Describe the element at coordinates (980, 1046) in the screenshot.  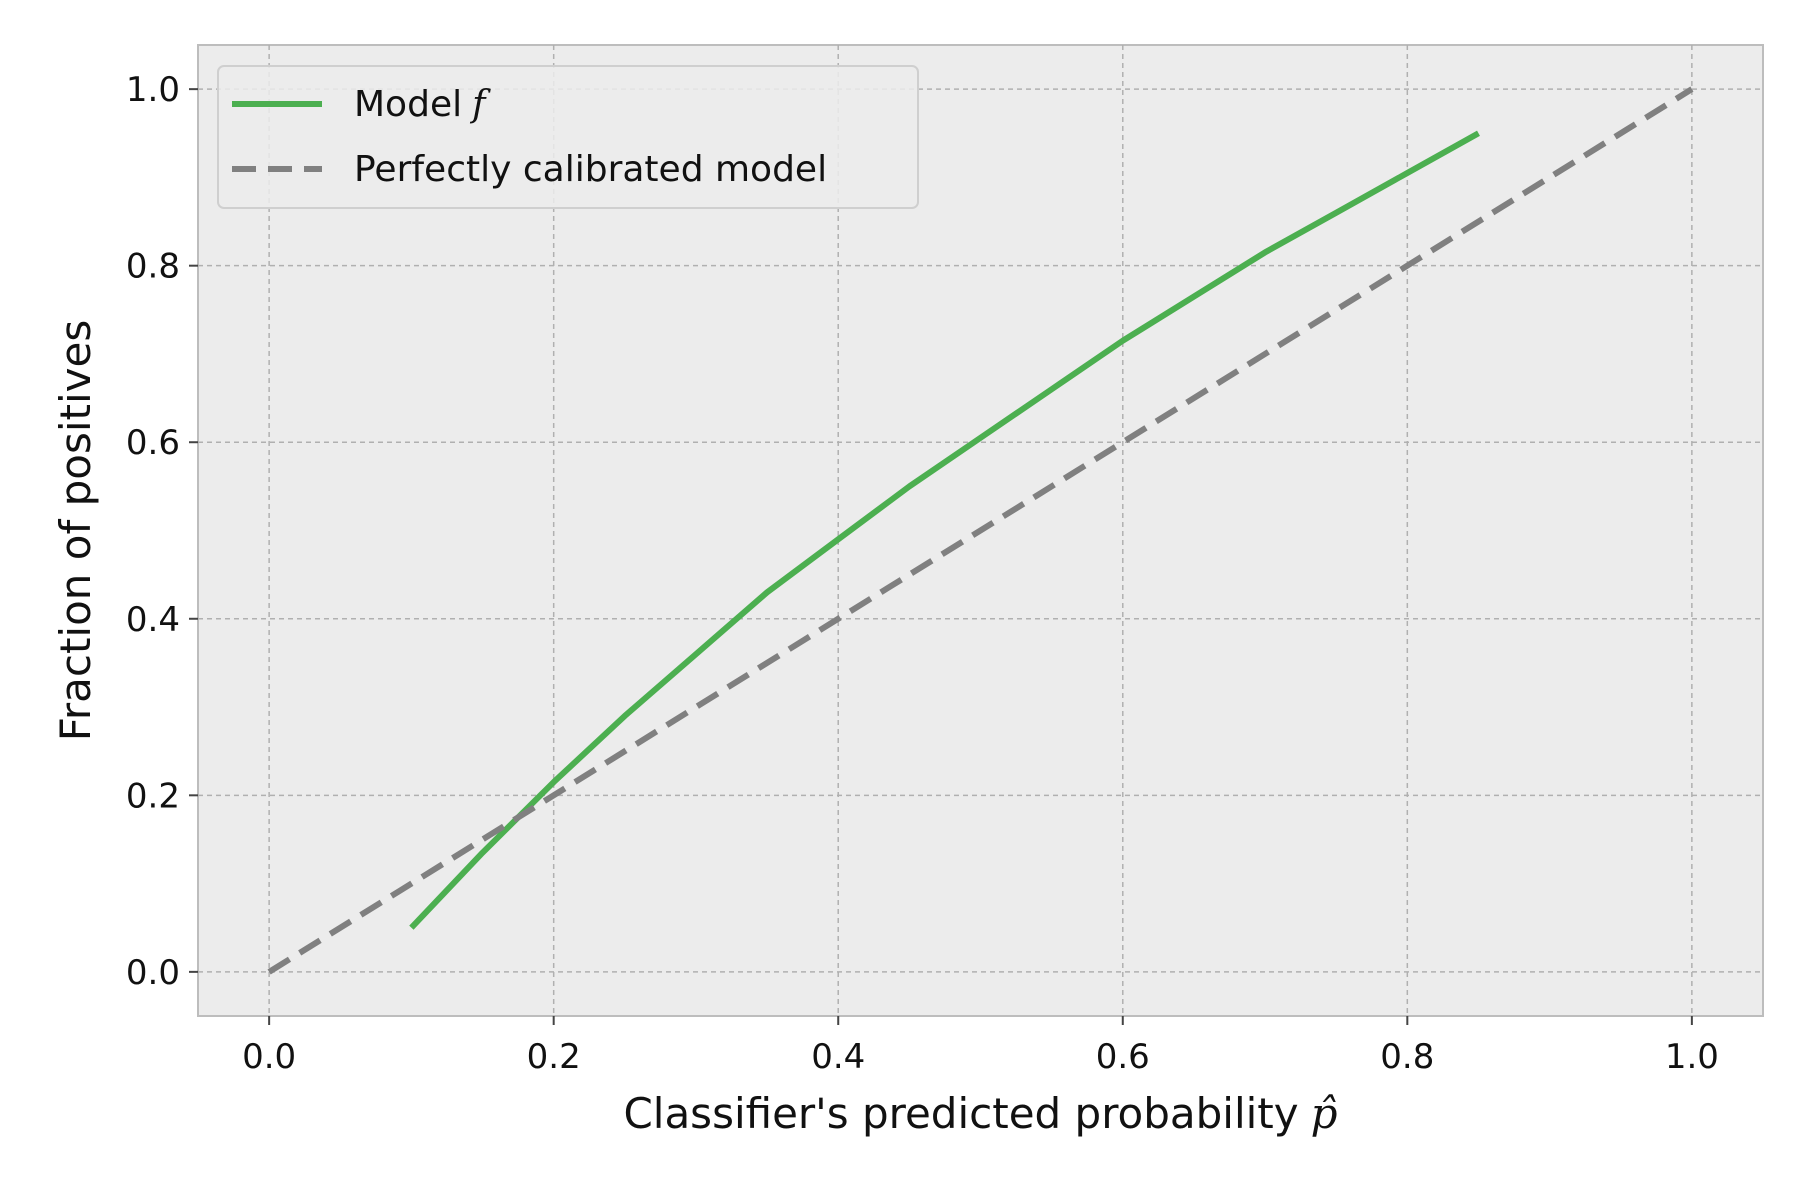
I see `x-axis: 0.0 0.2 0.4 0.6 0.8 1.0` at that location.